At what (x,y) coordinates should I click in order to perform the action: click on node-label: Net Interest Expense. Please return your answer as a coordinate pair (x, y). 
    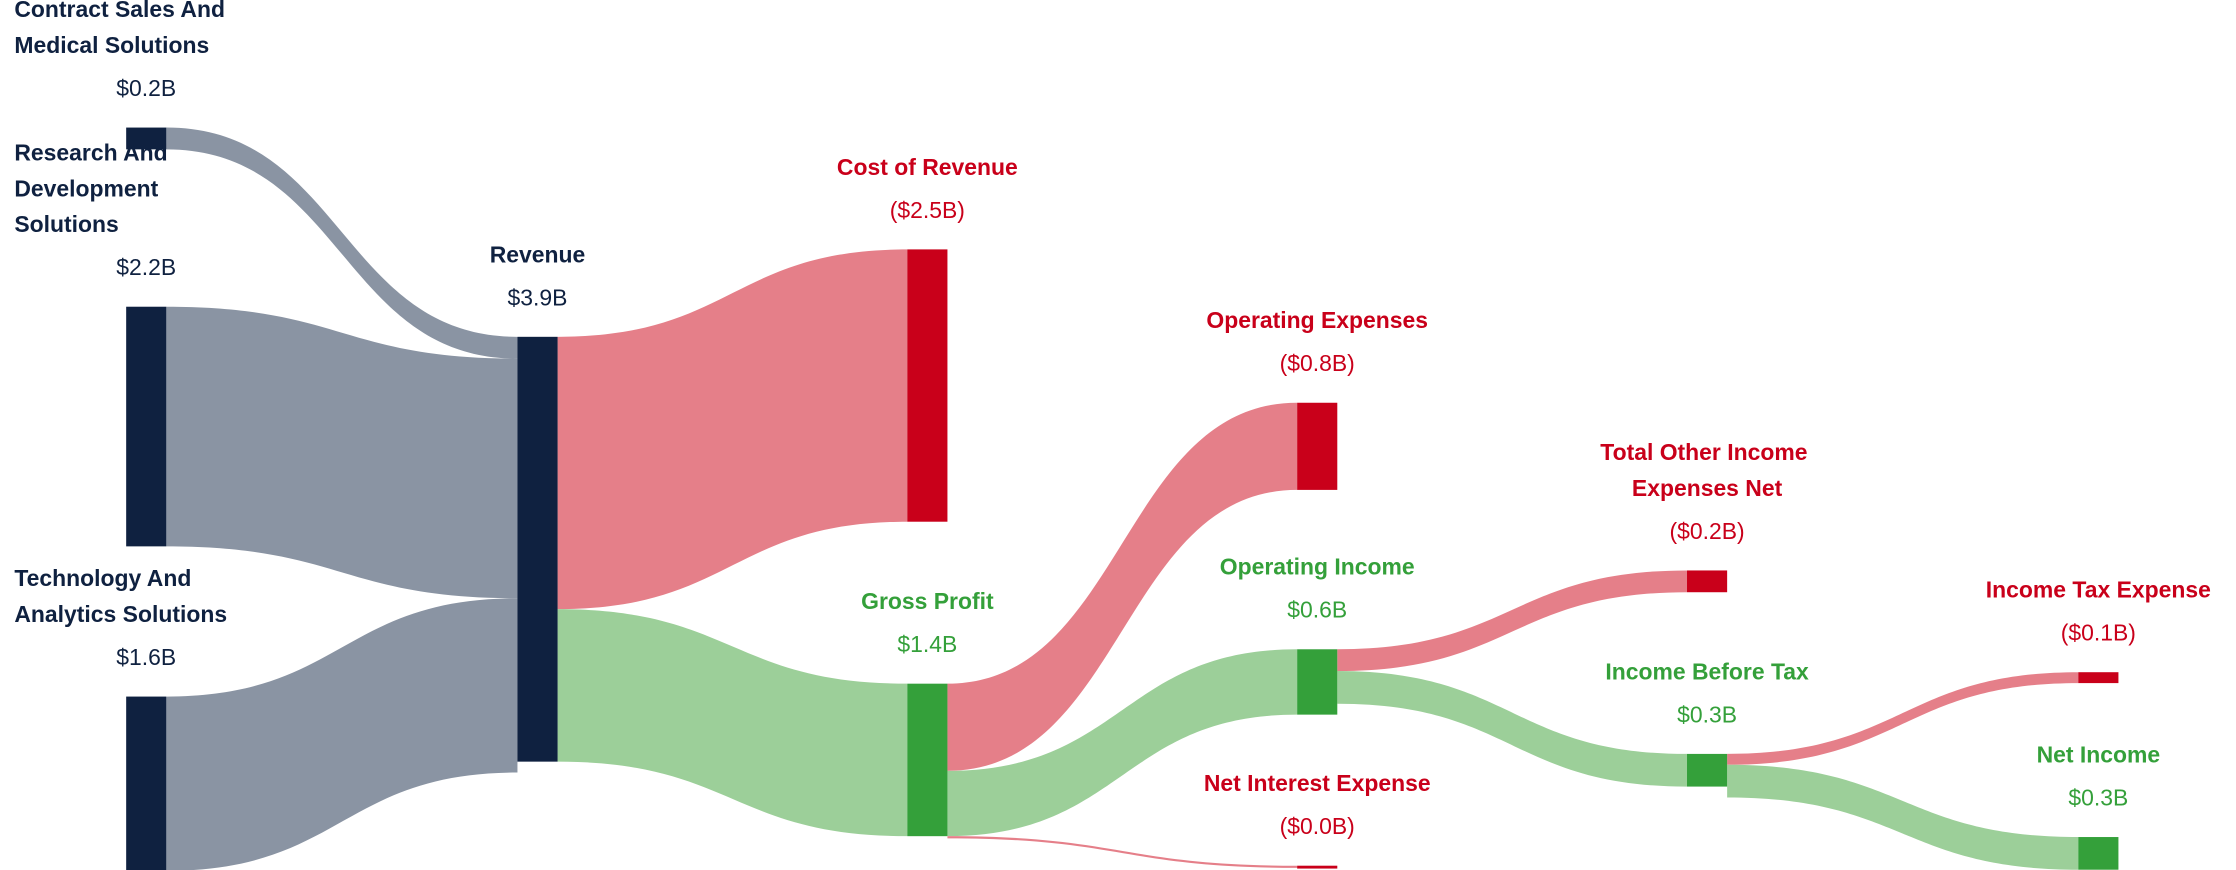
    Looking at the image, I should click on (1317, 783).